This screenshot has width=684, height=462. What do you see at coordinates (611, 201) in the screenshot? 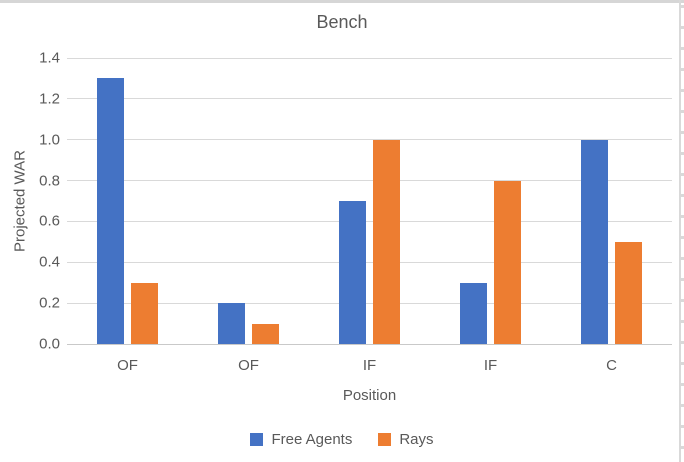
I see `bar-group-c` at bounding box center [611, 201].